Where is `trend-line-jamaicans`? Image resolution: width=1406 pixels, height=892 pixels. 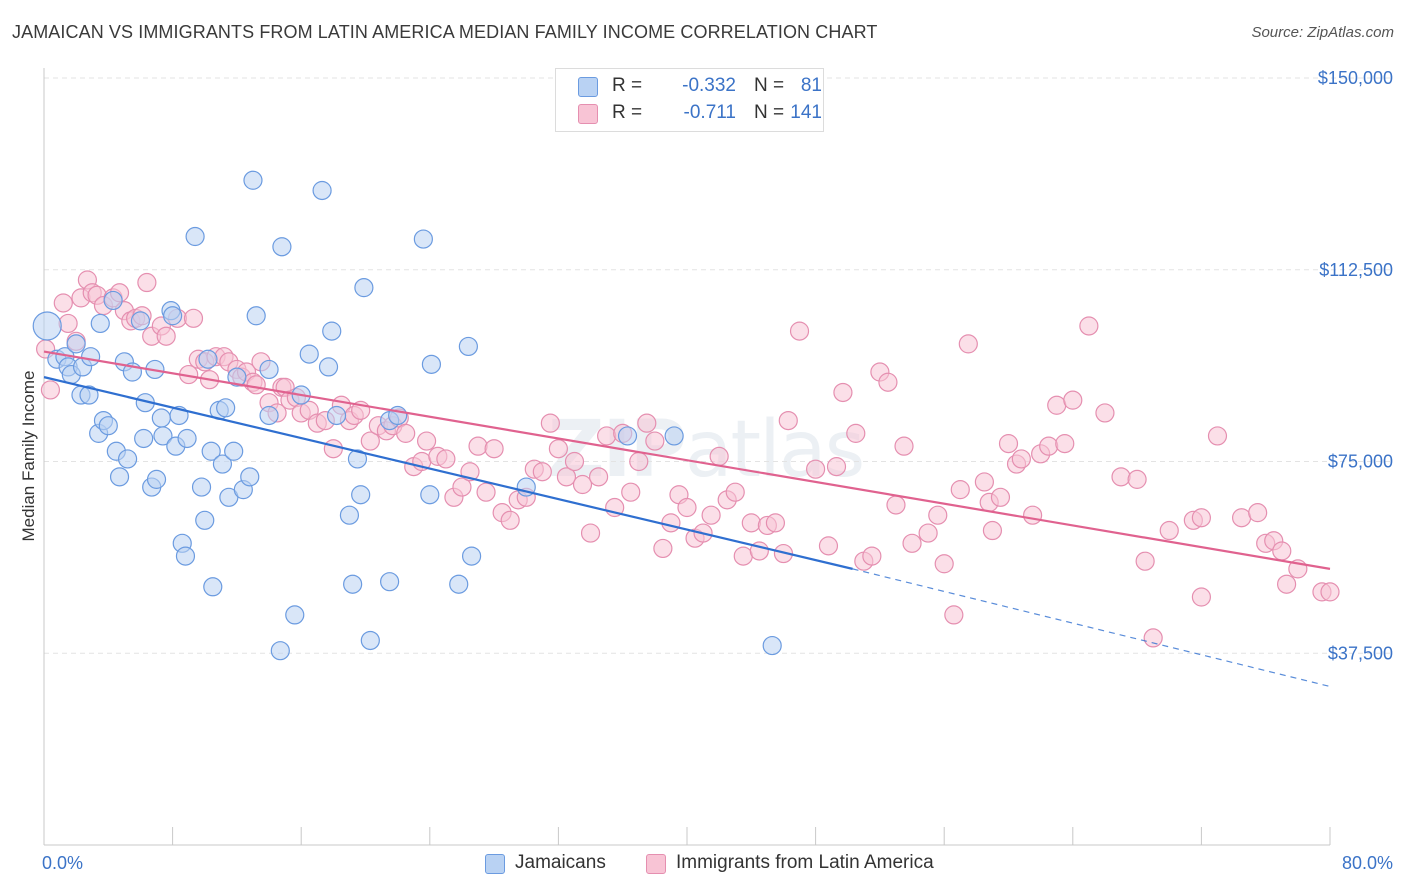 trend-line-jamaicans is located at coordinates (448, 473).